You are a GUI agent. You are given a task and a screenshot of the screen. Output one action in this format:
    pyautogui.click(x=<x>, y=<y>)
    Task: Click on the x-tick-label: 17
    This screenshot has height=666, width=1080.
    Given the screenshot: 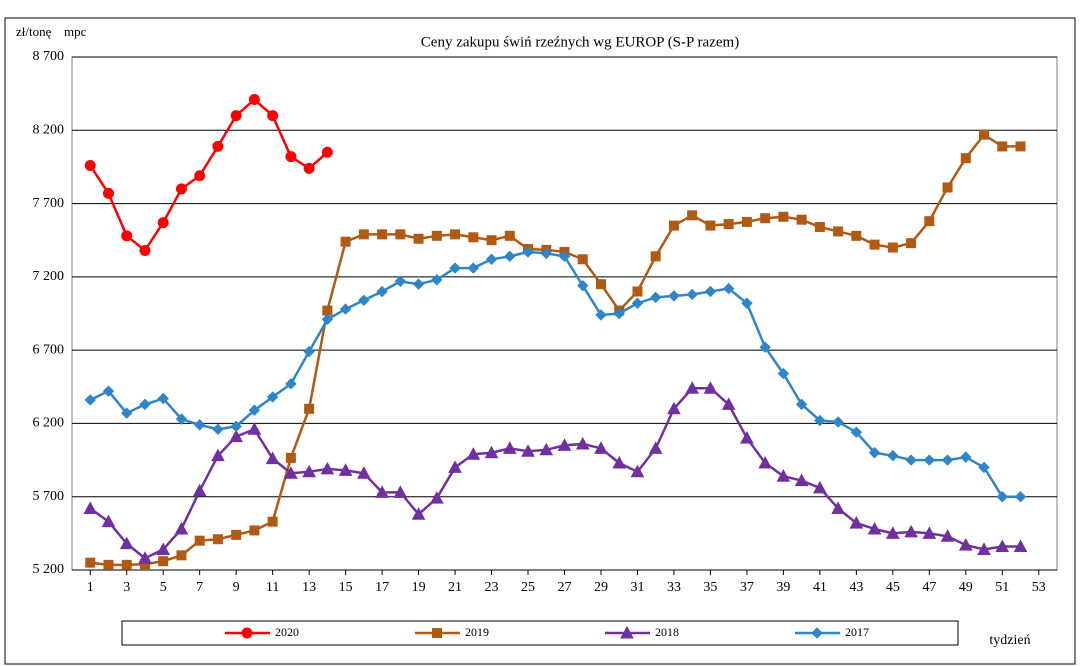 What is the action you would take?
    pyautogui.click(x=382, y=587)
    